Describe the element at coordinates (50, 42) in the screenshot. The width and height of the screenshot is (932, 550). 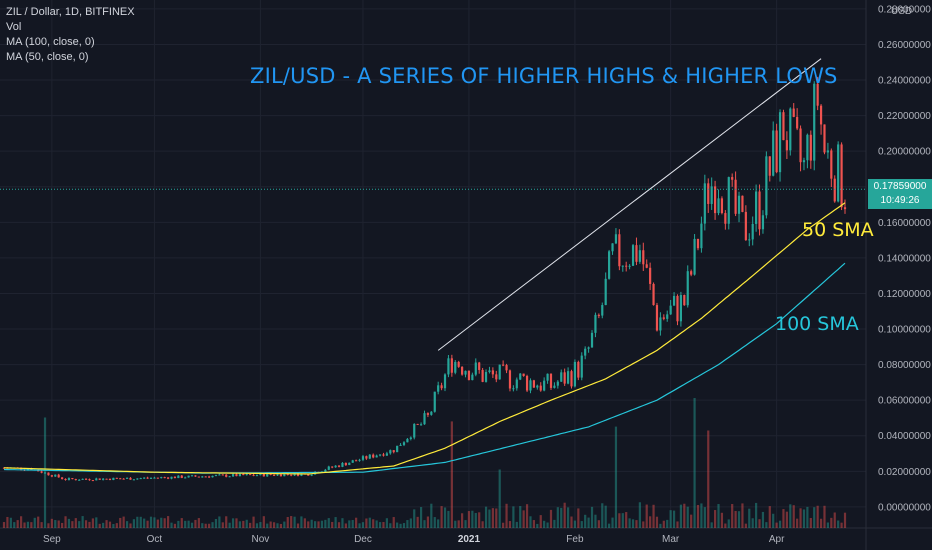
I see `ma100-indicator-label: MA (100, close, 0)` at that location.